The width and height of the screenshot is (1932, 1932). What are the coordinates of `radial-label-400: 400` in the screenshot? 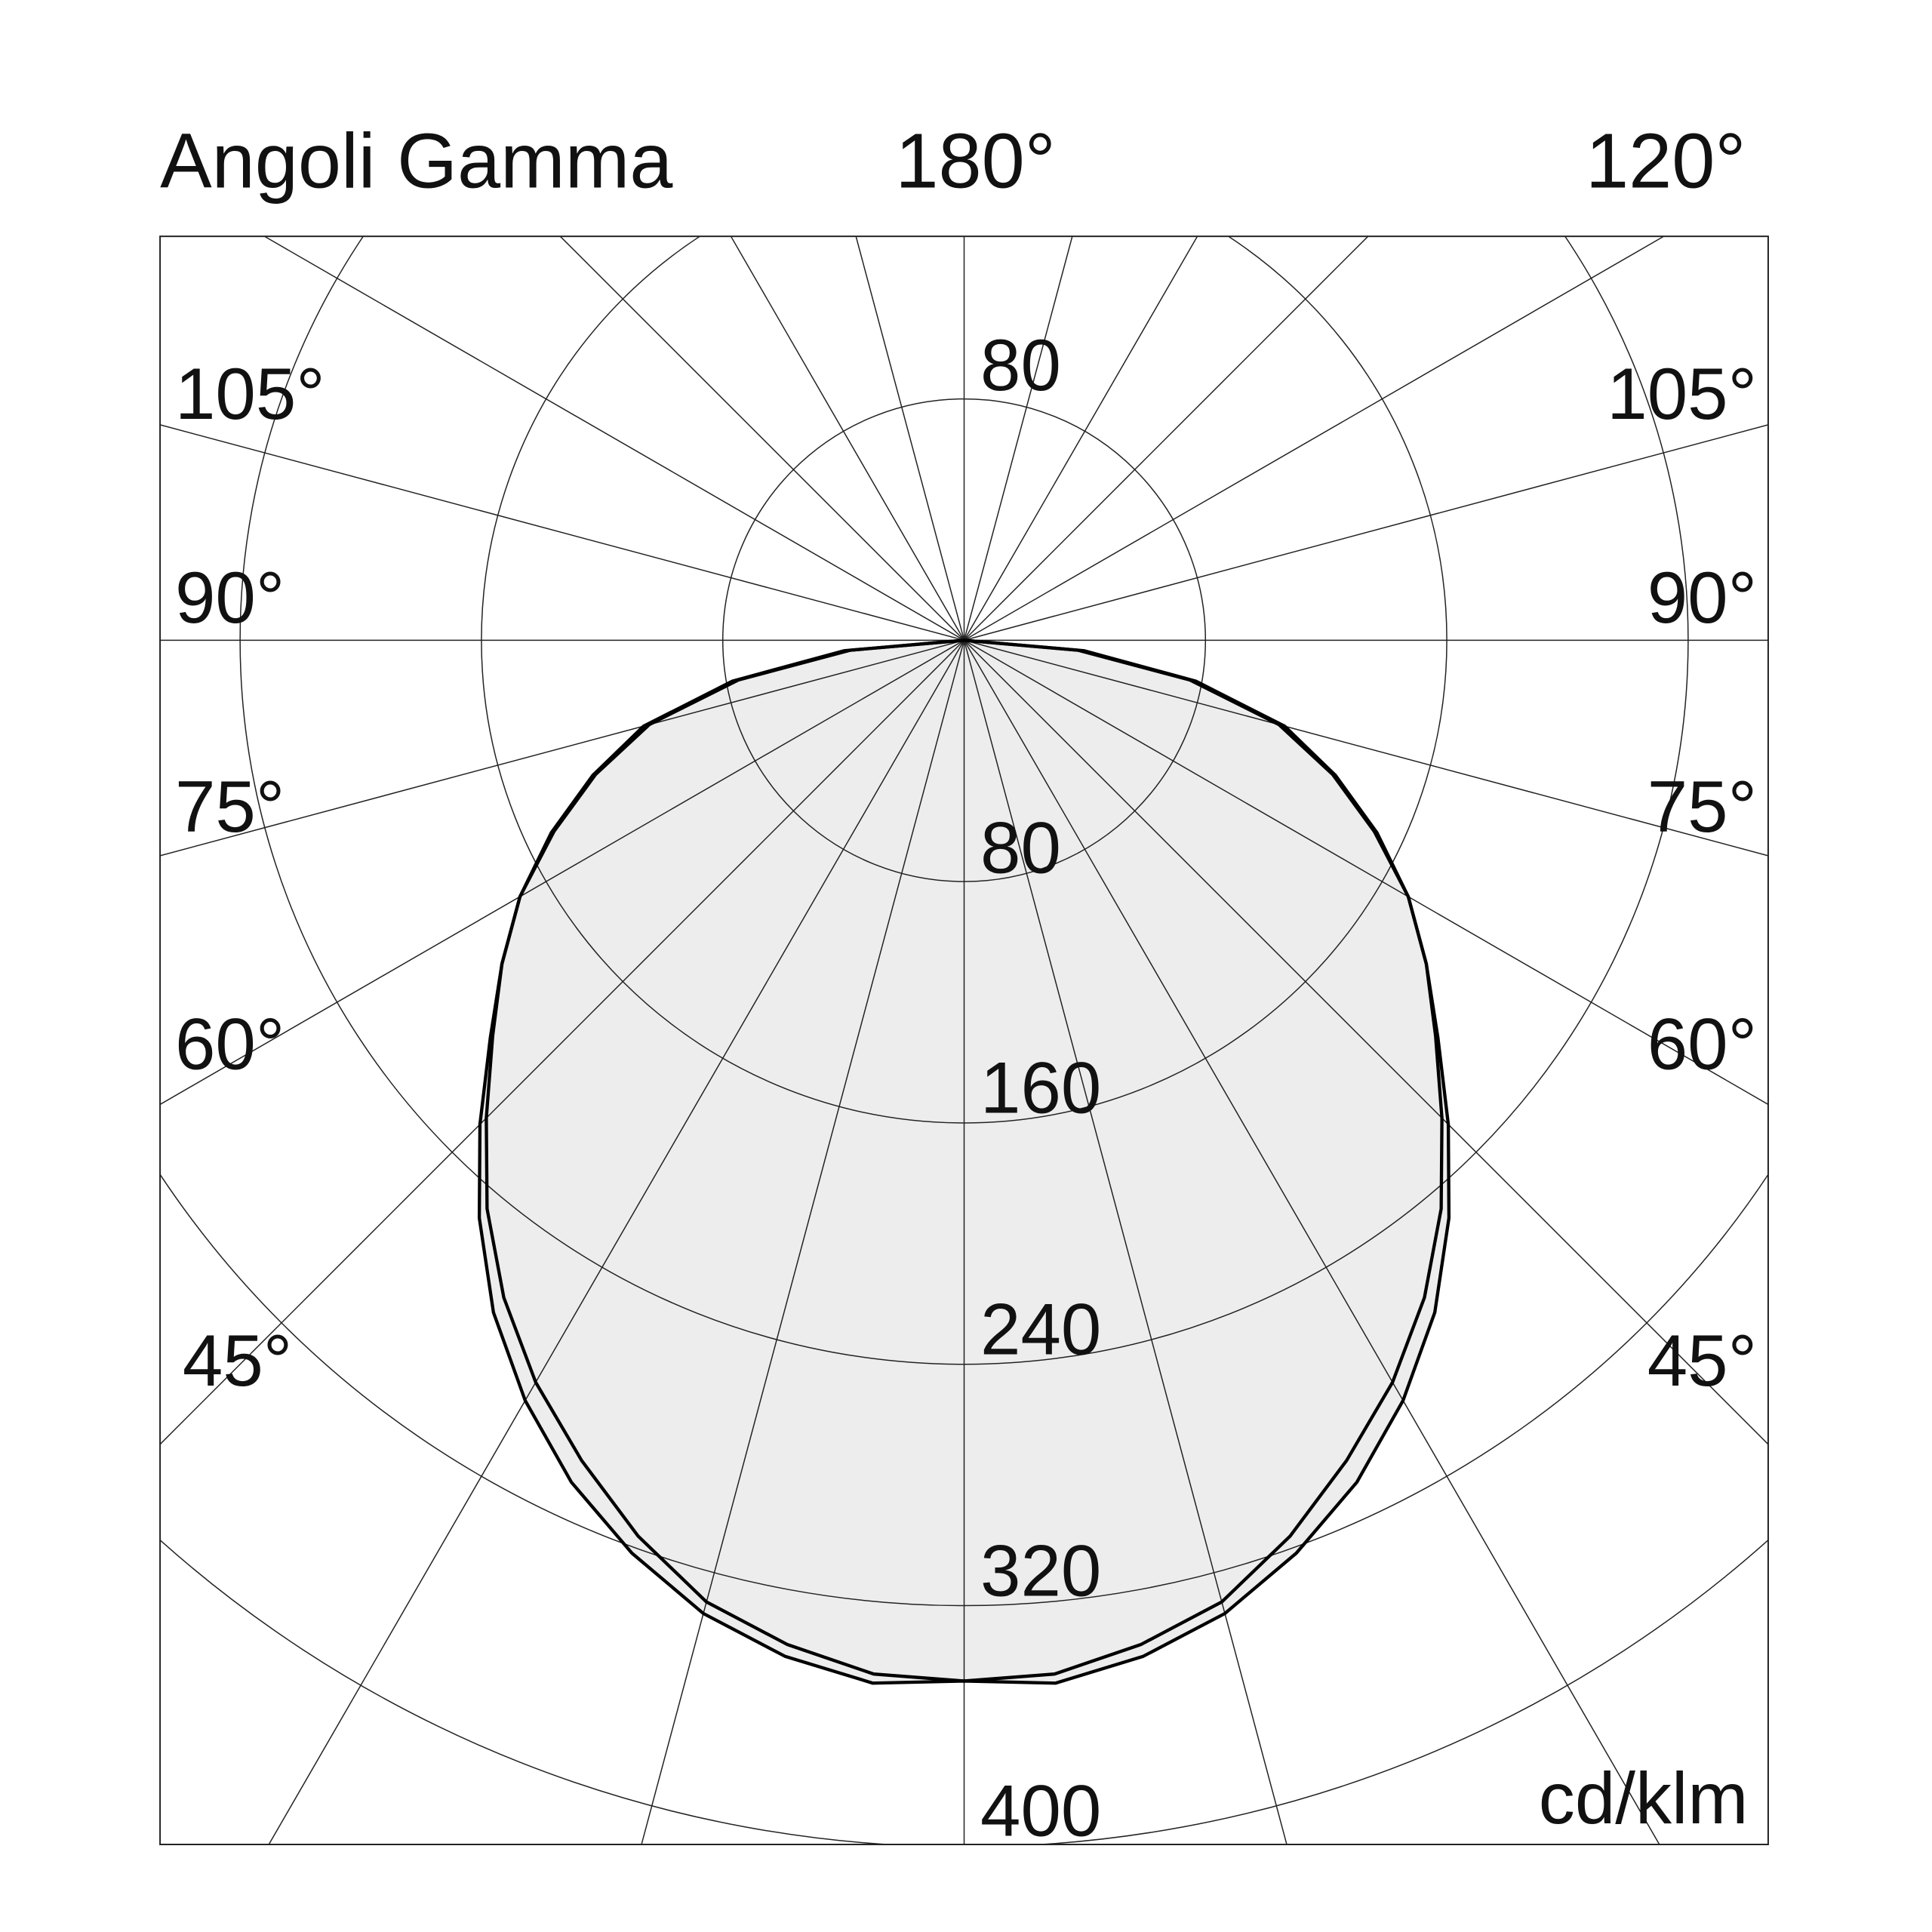 It's located at (1040, 1810).